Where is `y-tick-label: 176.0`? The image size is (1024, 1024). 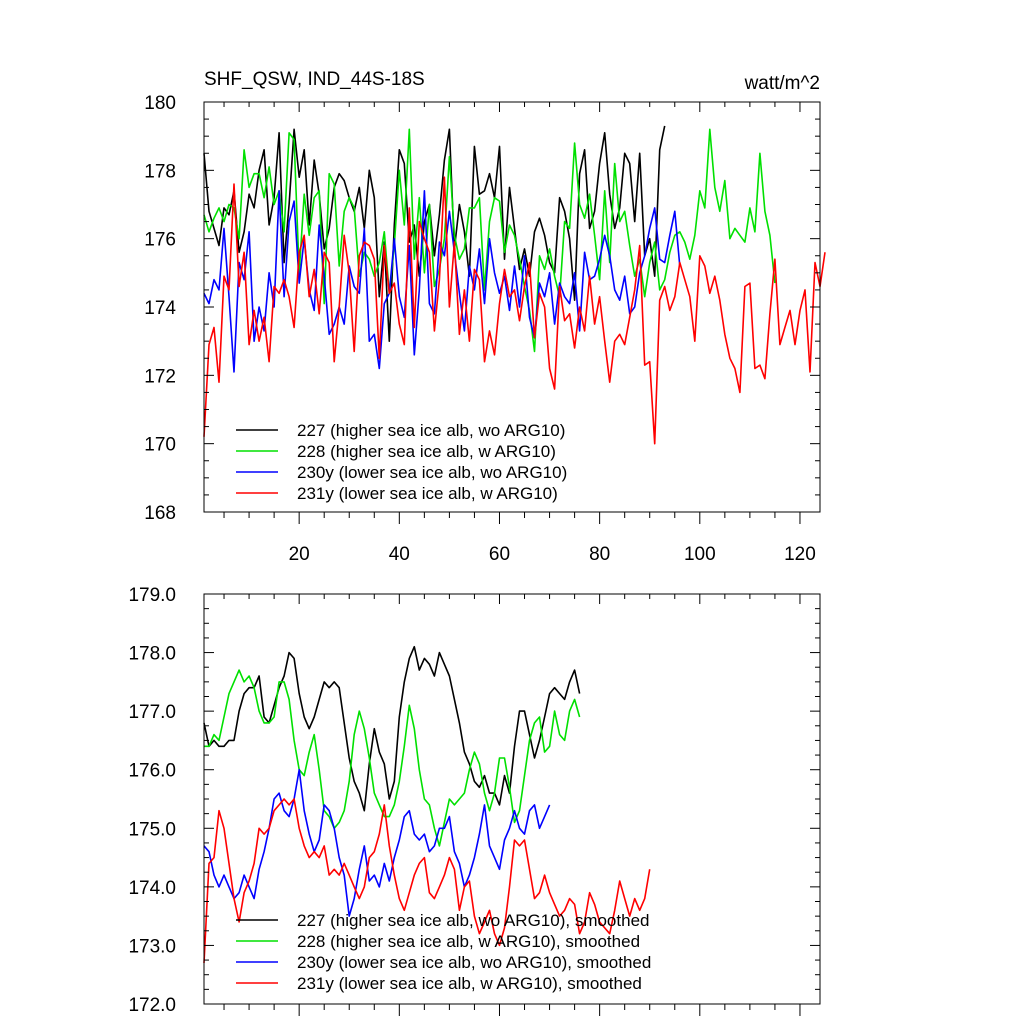
y-tick-label: 176.0 is located at coordinates (152, 771).